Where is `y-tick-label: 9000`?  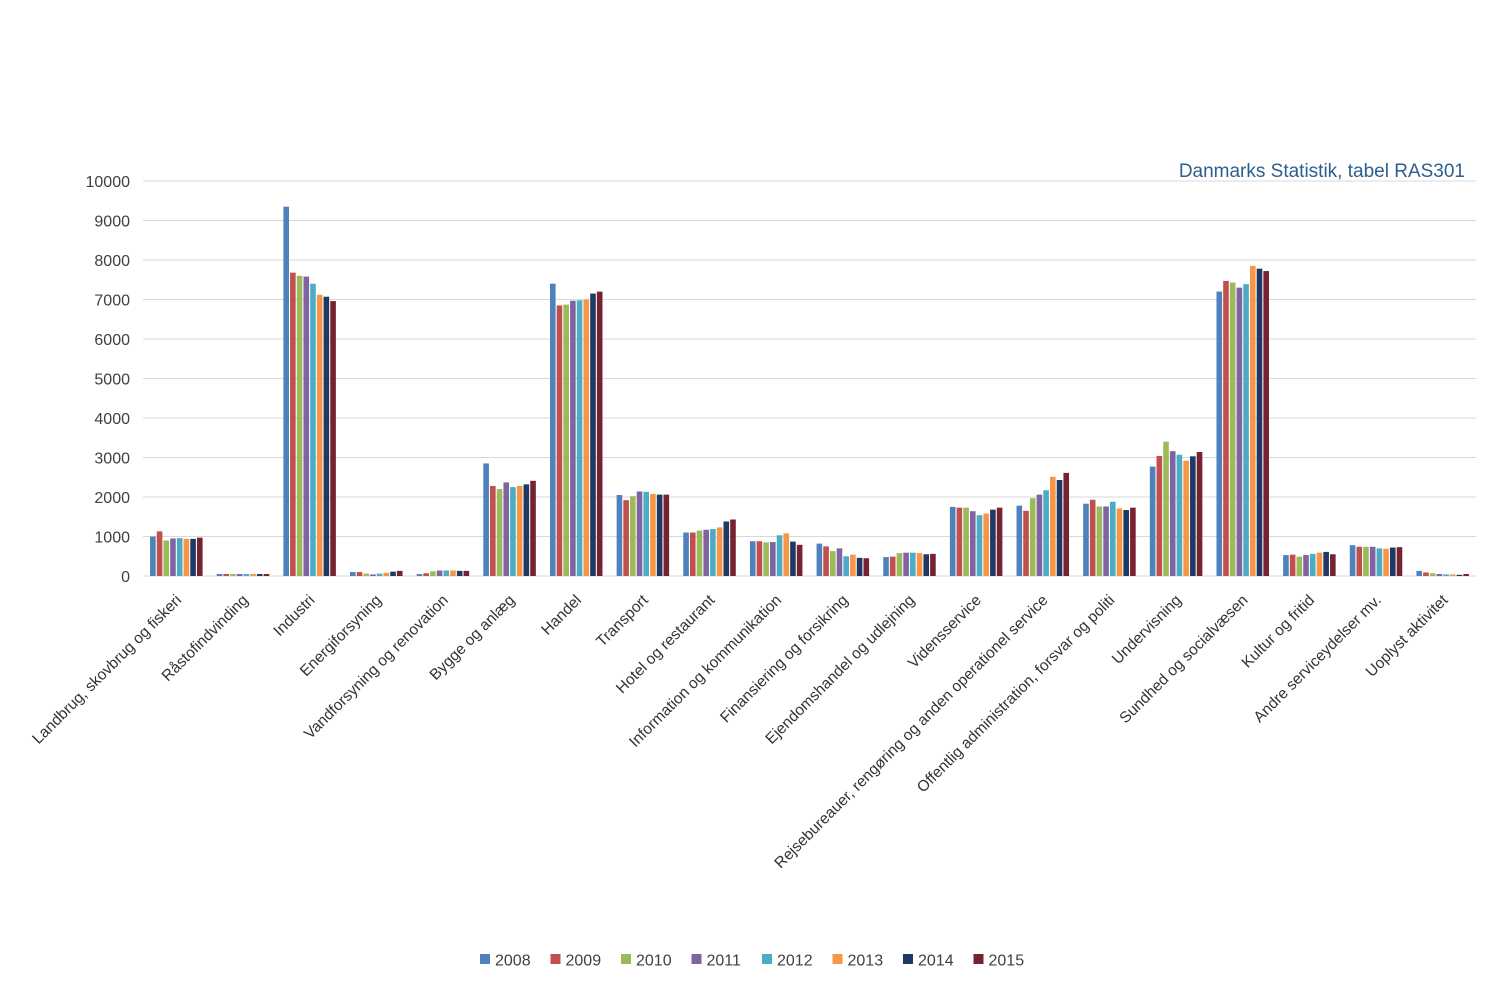 y-tick-label: 9000 is located at coordinates (112, 222).